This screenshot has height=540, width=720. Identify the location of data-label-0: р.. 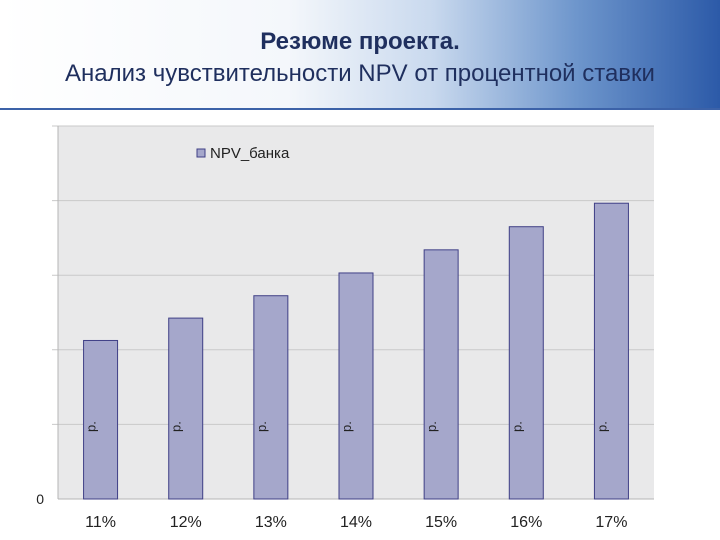
(91, 426).